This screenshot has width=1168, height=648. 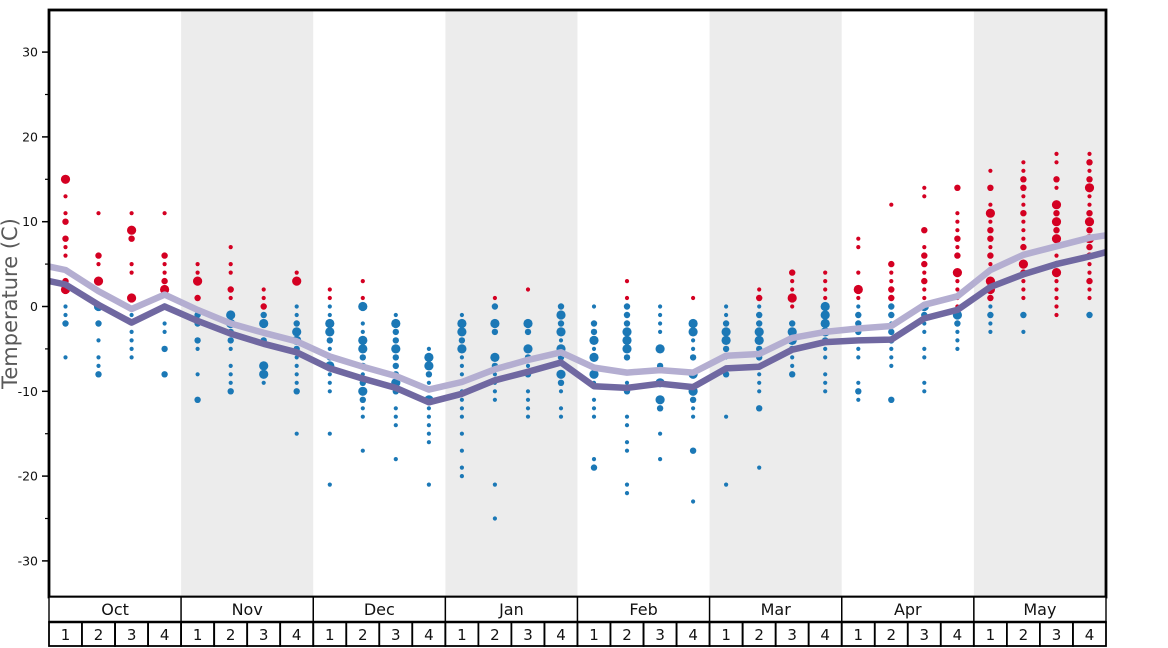 I want to click on month-label: Dec, so click(x=379, y=609).